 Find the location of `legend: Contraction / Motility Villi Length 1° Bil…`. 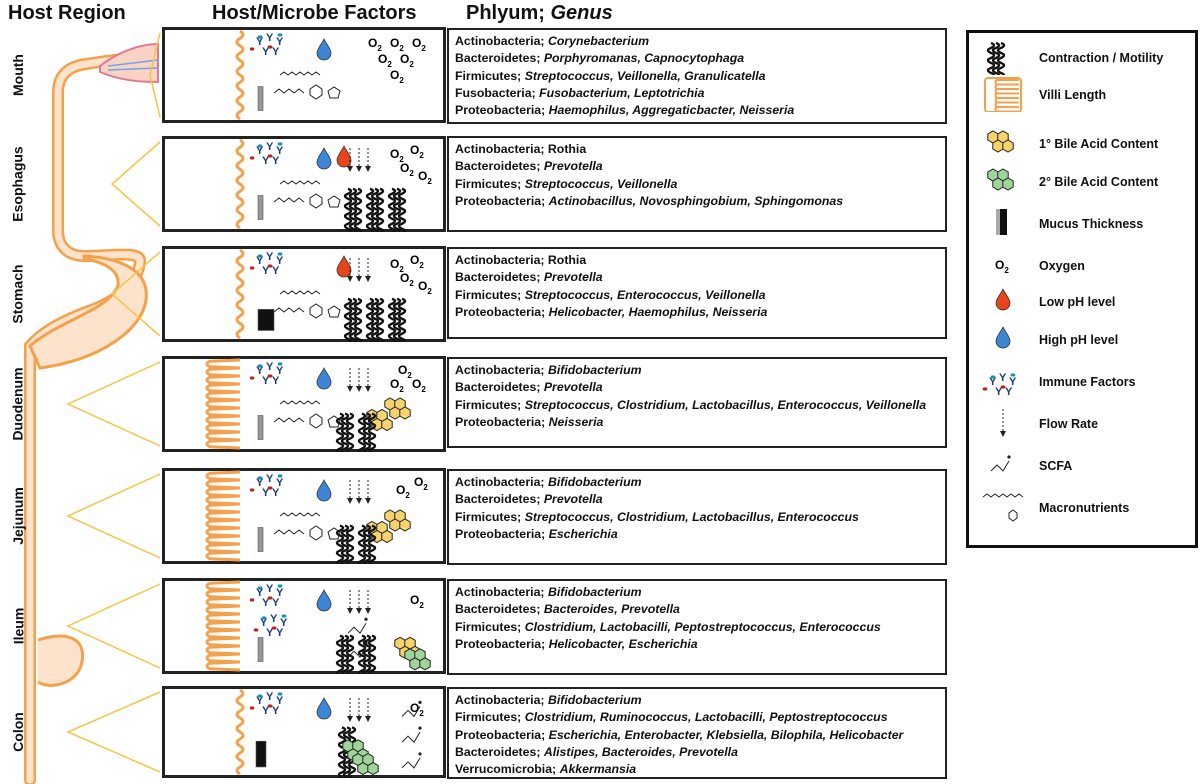

legend: Contraction / Motility Villi Length 1° Bil… is located at coordinates (1082, 289).